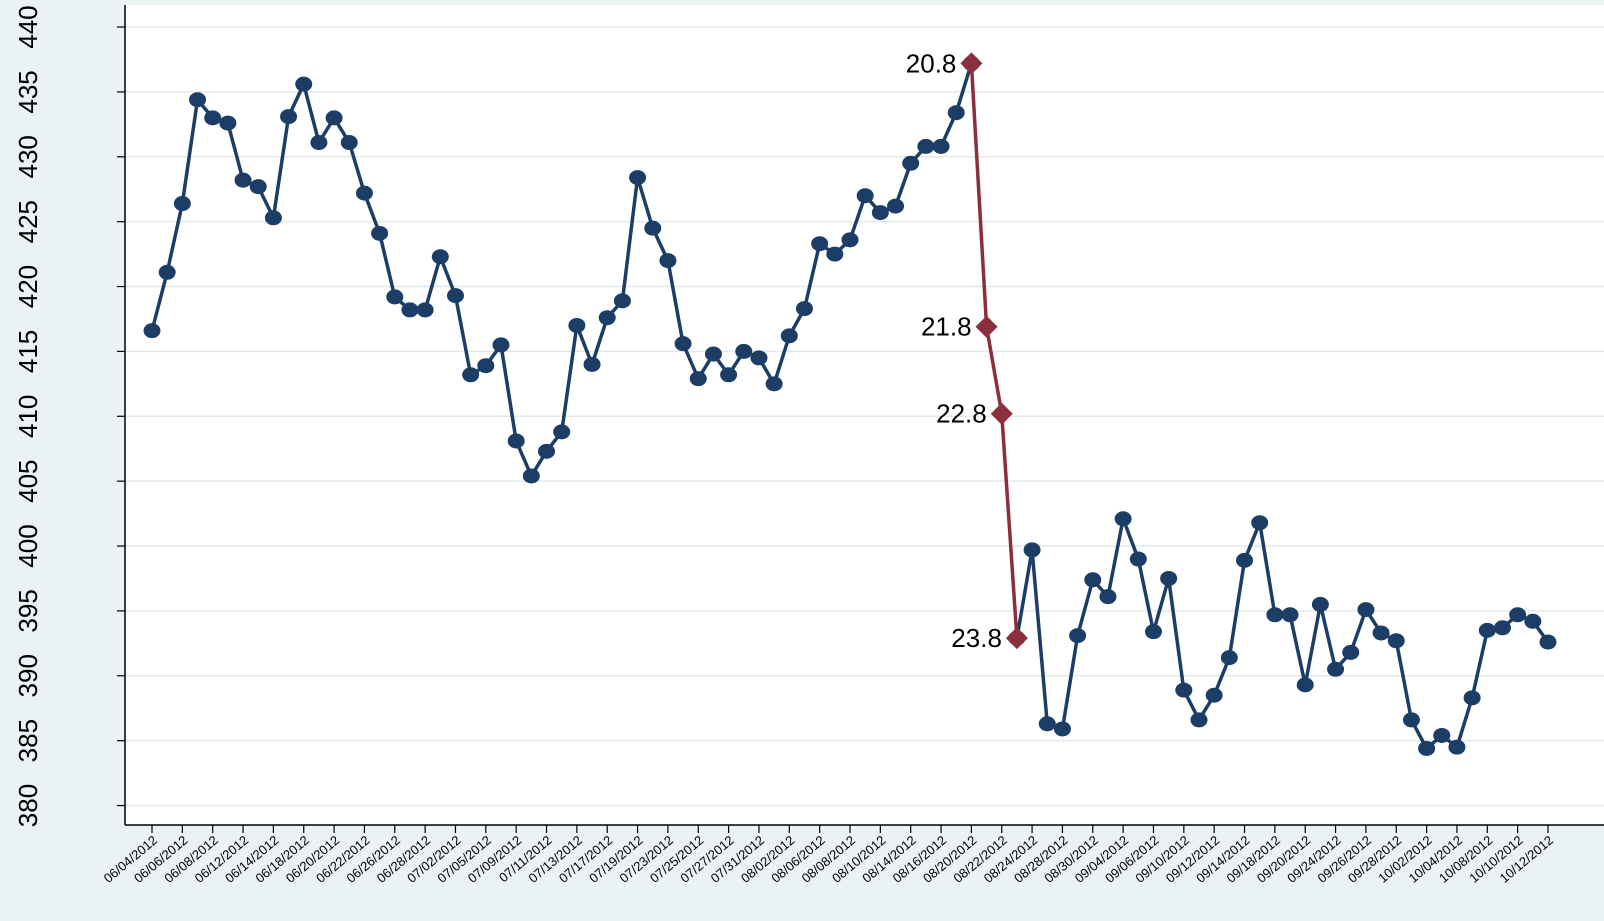 This screenshot has height=921, width=1604. What do you see at coordinates (961, 414) in the screenshot?
I see `point-label: 22.8` at bounding box center [961, 414].